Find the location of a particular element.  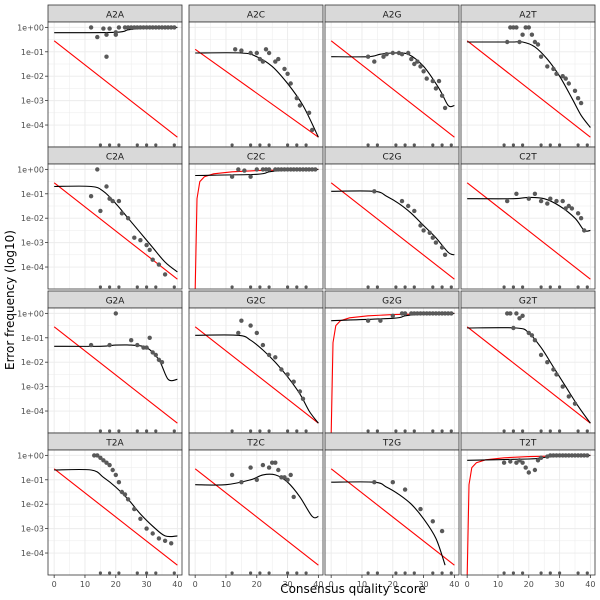

facet-title: T2G is located at coordinates (391, 444).